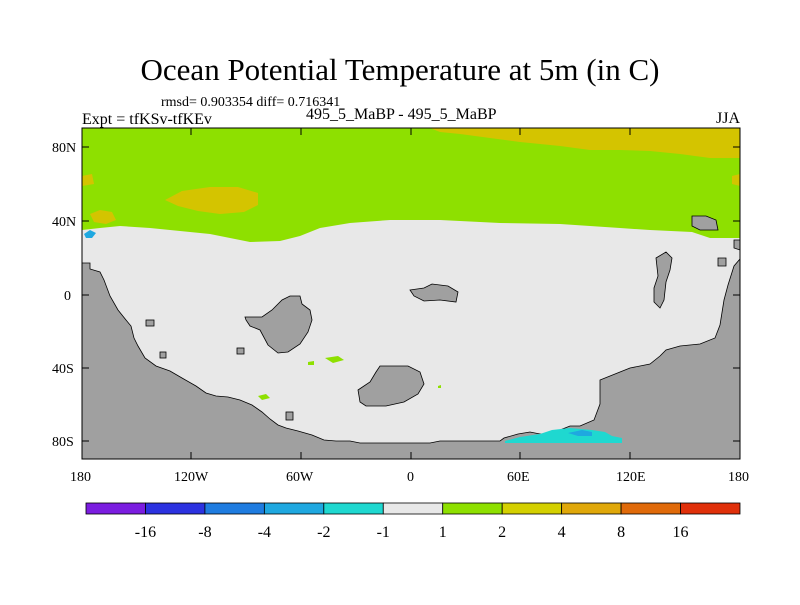 The width and height of the screenshot is (800, 605). What do you see at coordinates (580, 433) in the screenshot?
I see `south-blue-core` at bounding box center [580, 433].